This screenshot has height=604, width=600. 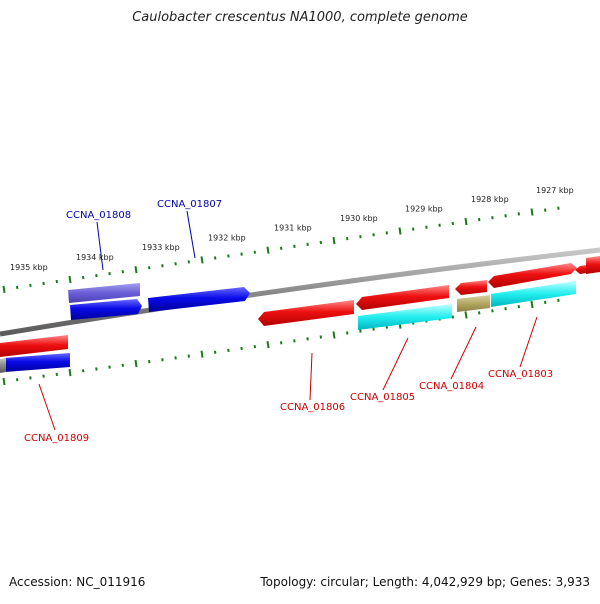 What do you see at coordinates (520, 374) in the screenshot?
I see `gene-label-ccna-01803: CCNA_01803` at bounding box center [520, 374].